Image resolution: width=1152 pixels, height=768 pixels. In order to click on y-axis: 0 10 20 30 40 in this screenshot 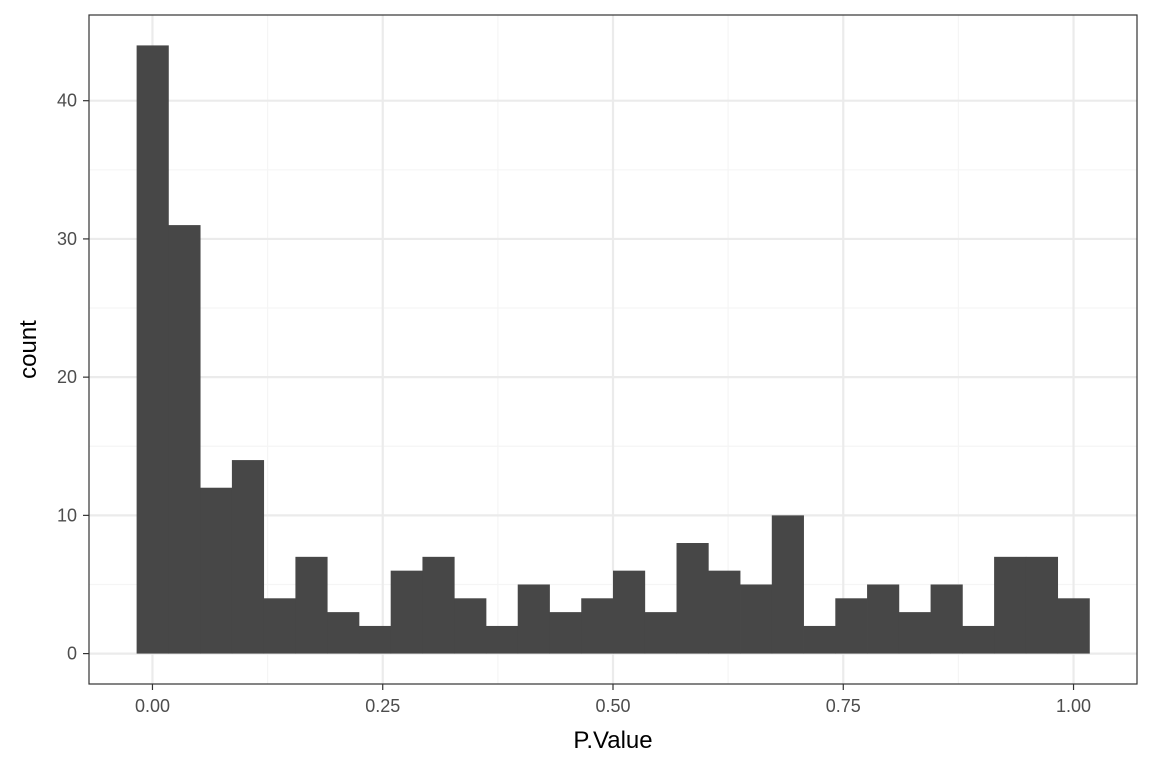, I will do `click(73, 377)`.